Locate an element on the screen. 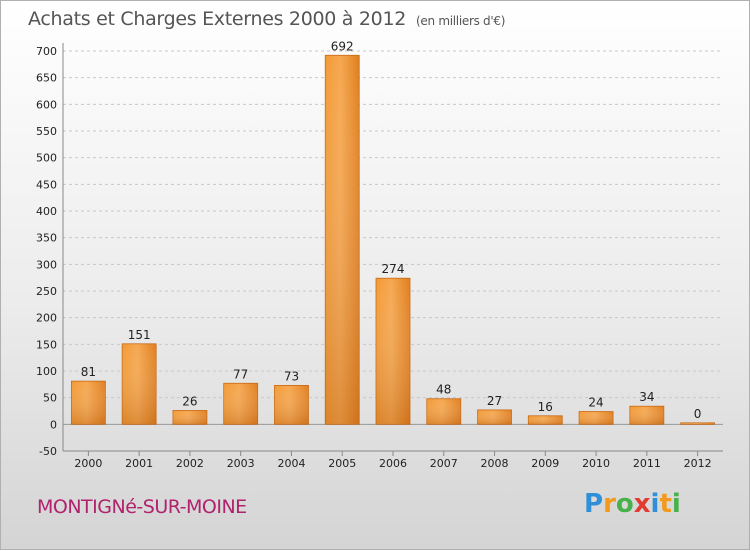 The image size is (750, 551). y-tick-label: 400 is located at coordinates (46, 211).